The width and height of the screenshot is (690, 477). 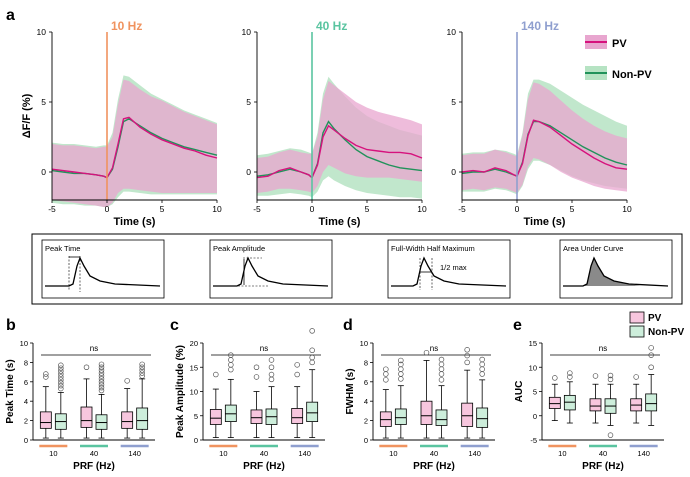 I want to click on panel-title: 10 Hz, so click(x=126, y=26).